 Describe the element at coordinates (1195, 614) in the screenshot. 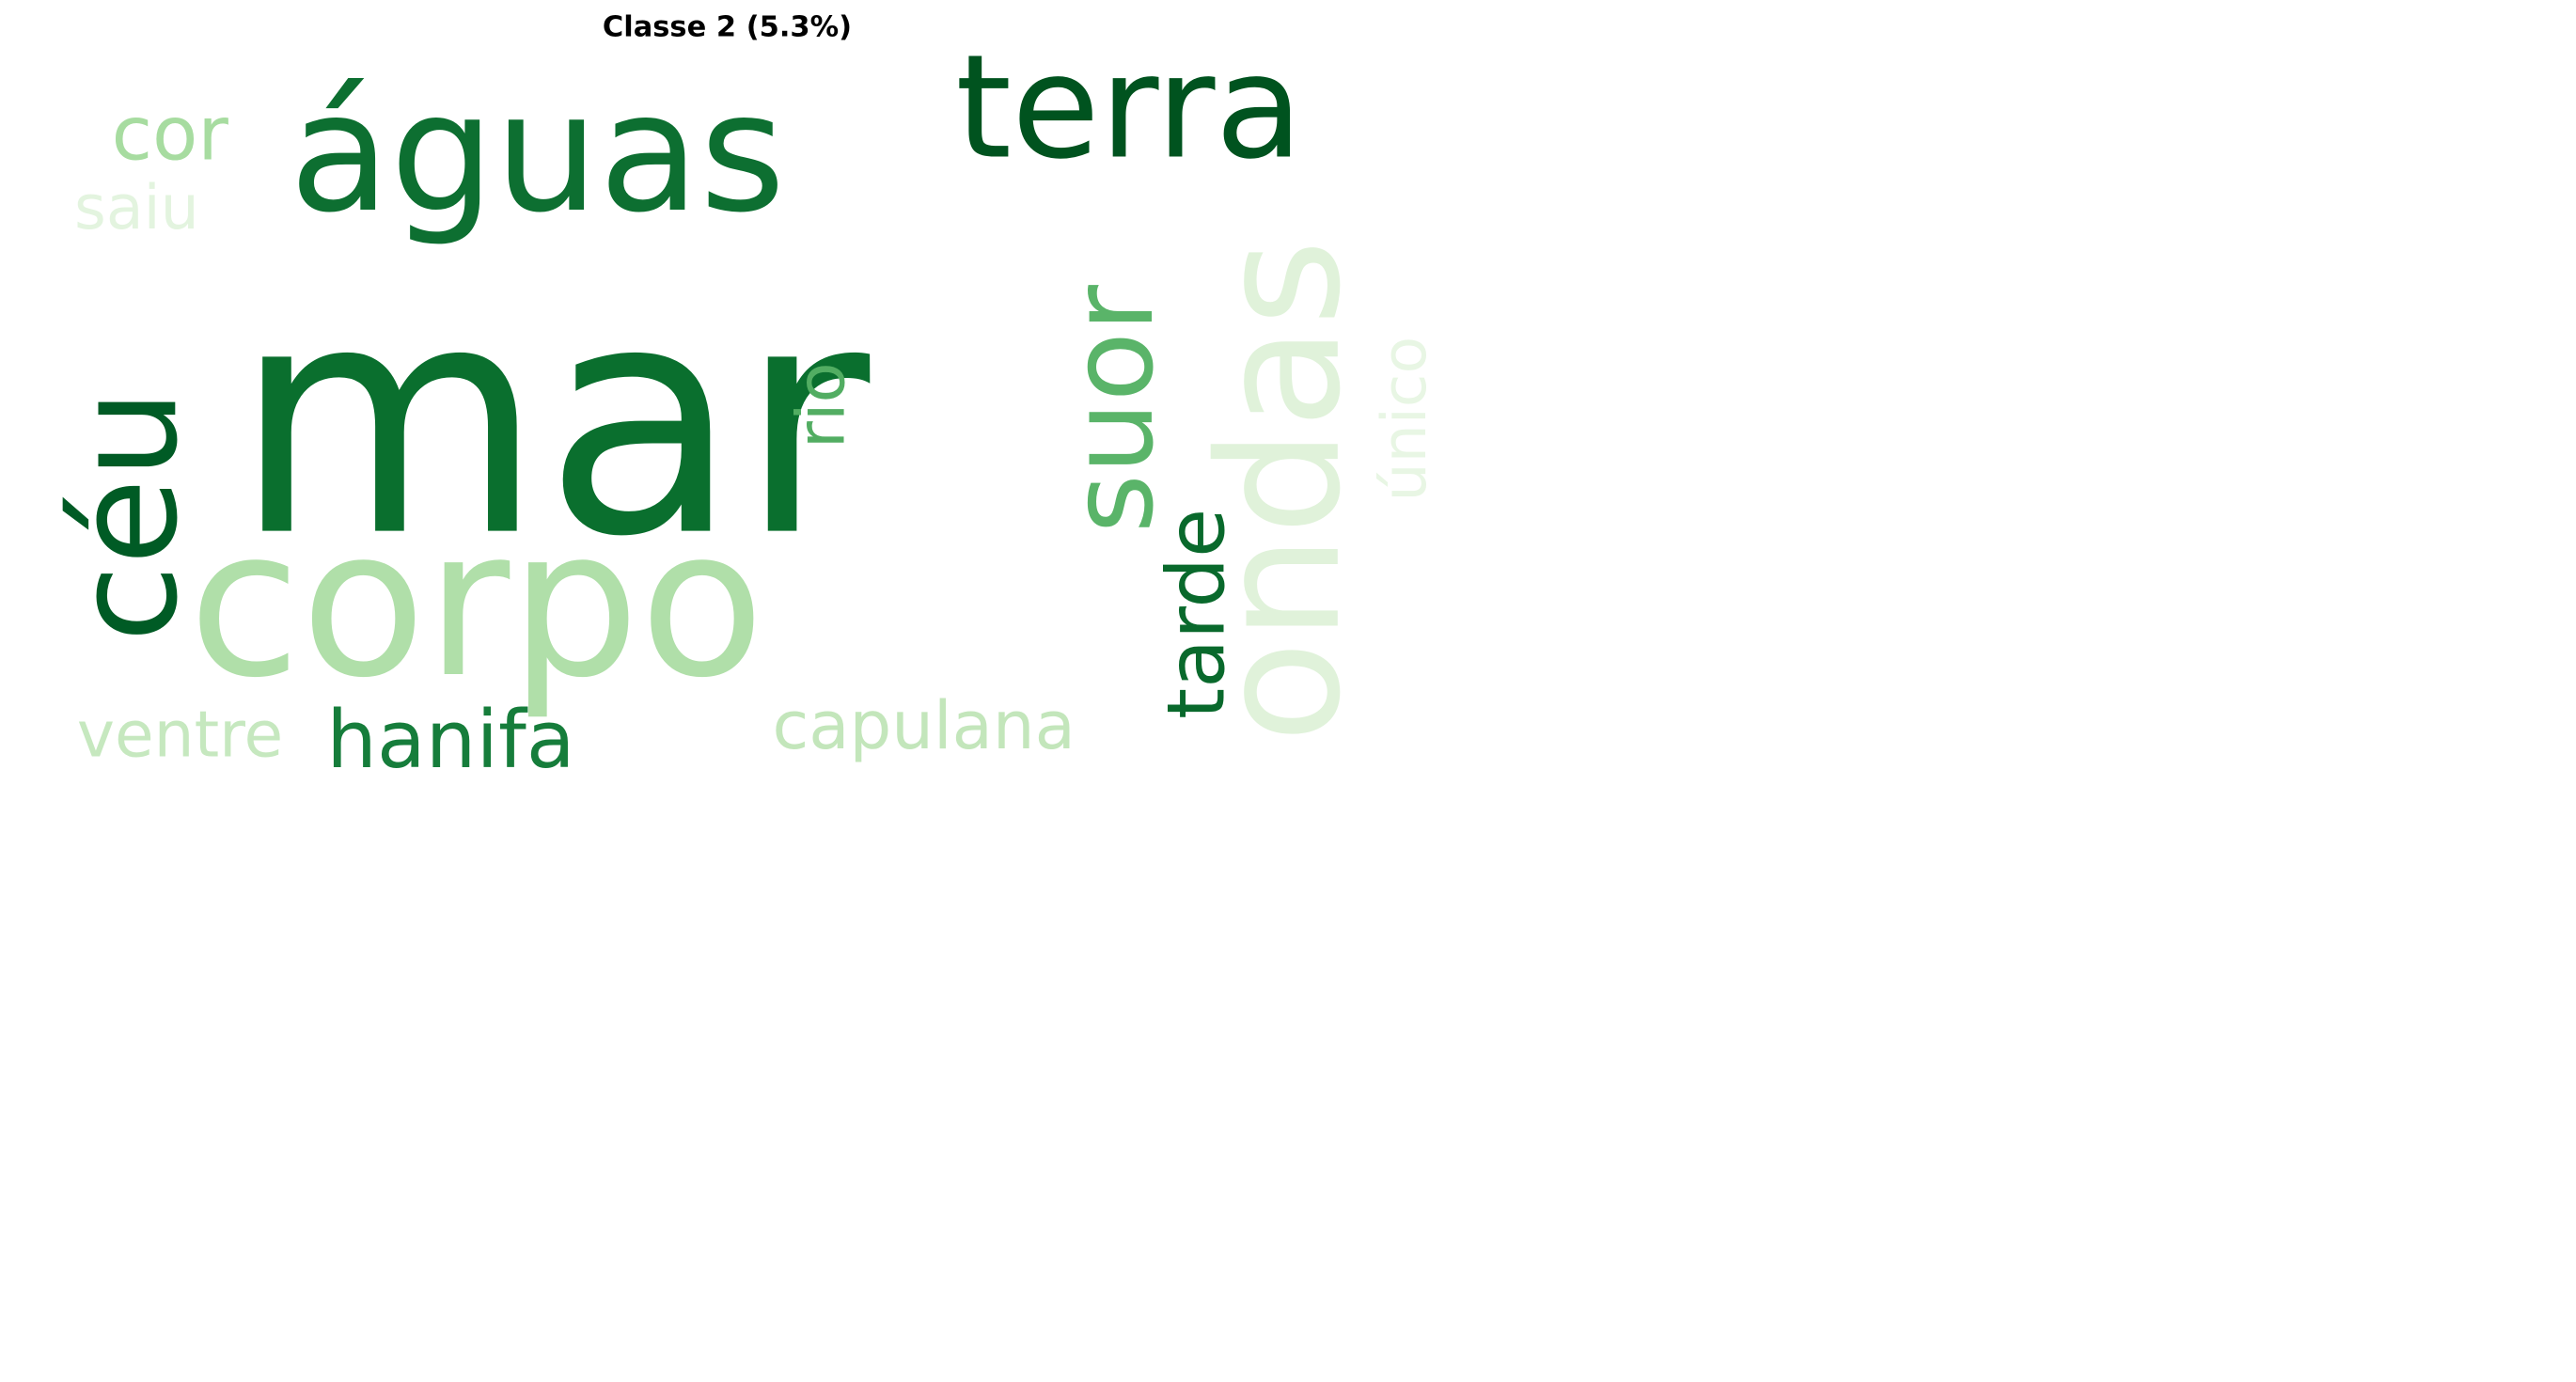

I see `word-8: tarde` at that location.